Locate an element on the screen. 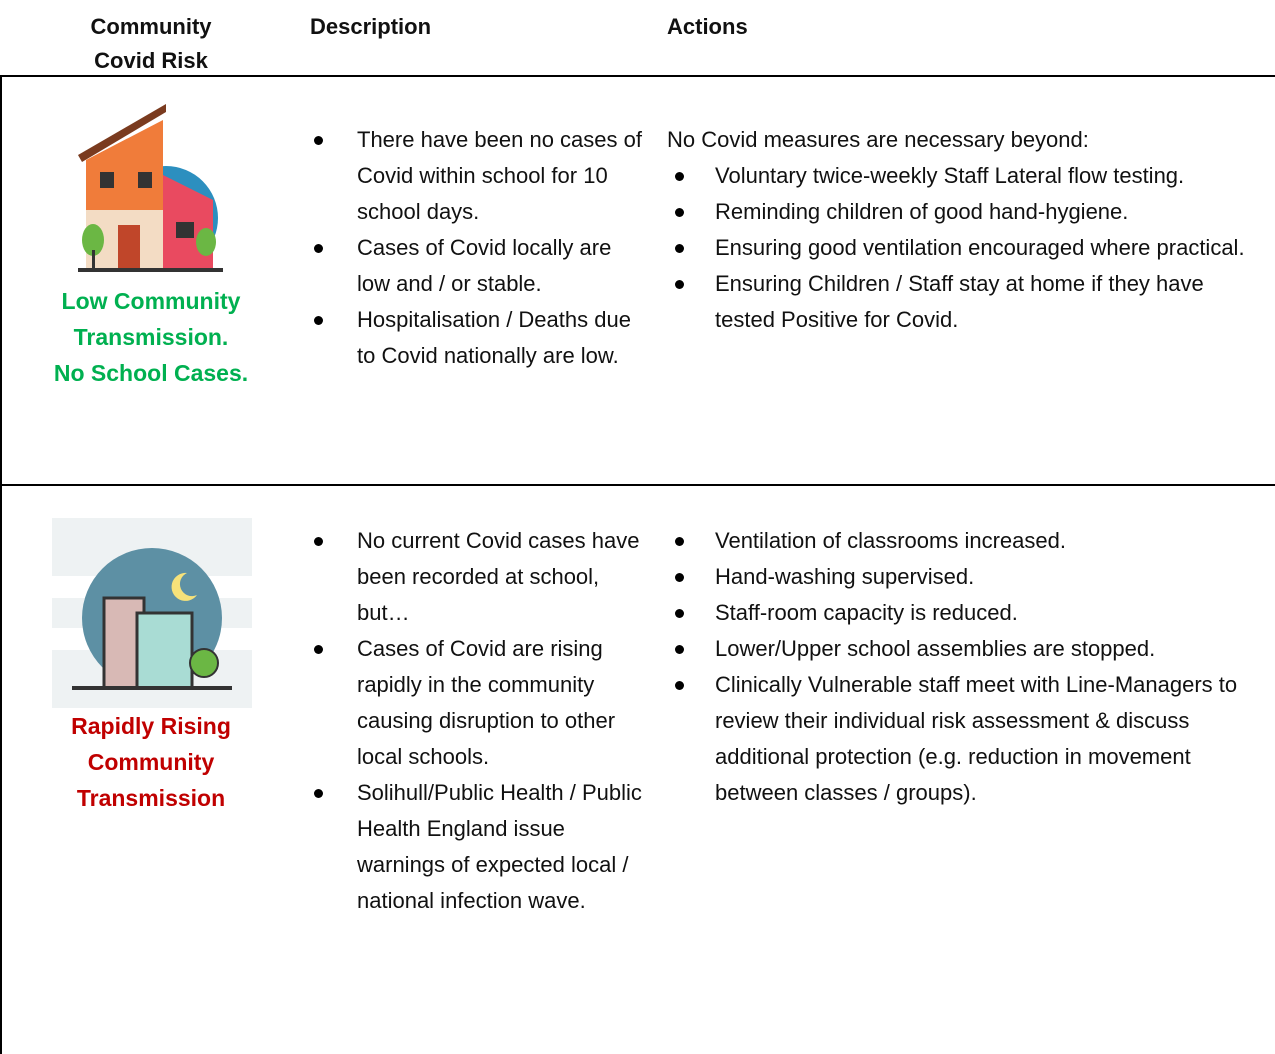 The image size is (1275, 1054). risk-line: Low Community is located at coordinates (151, 301).